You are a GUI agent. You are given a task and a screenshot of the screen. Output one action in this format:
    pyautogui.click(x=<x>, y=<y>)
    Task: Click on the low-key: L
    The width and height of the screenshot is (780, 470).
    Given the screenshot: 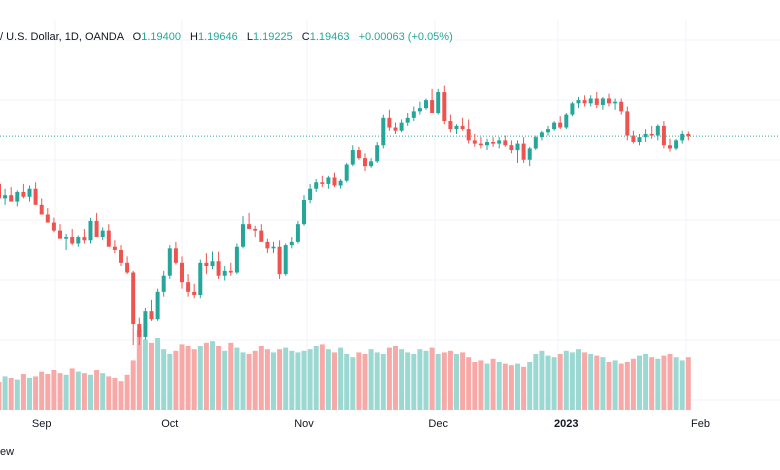 What is the action you would take?
    pyautogui.click(x=249, y=37)
    